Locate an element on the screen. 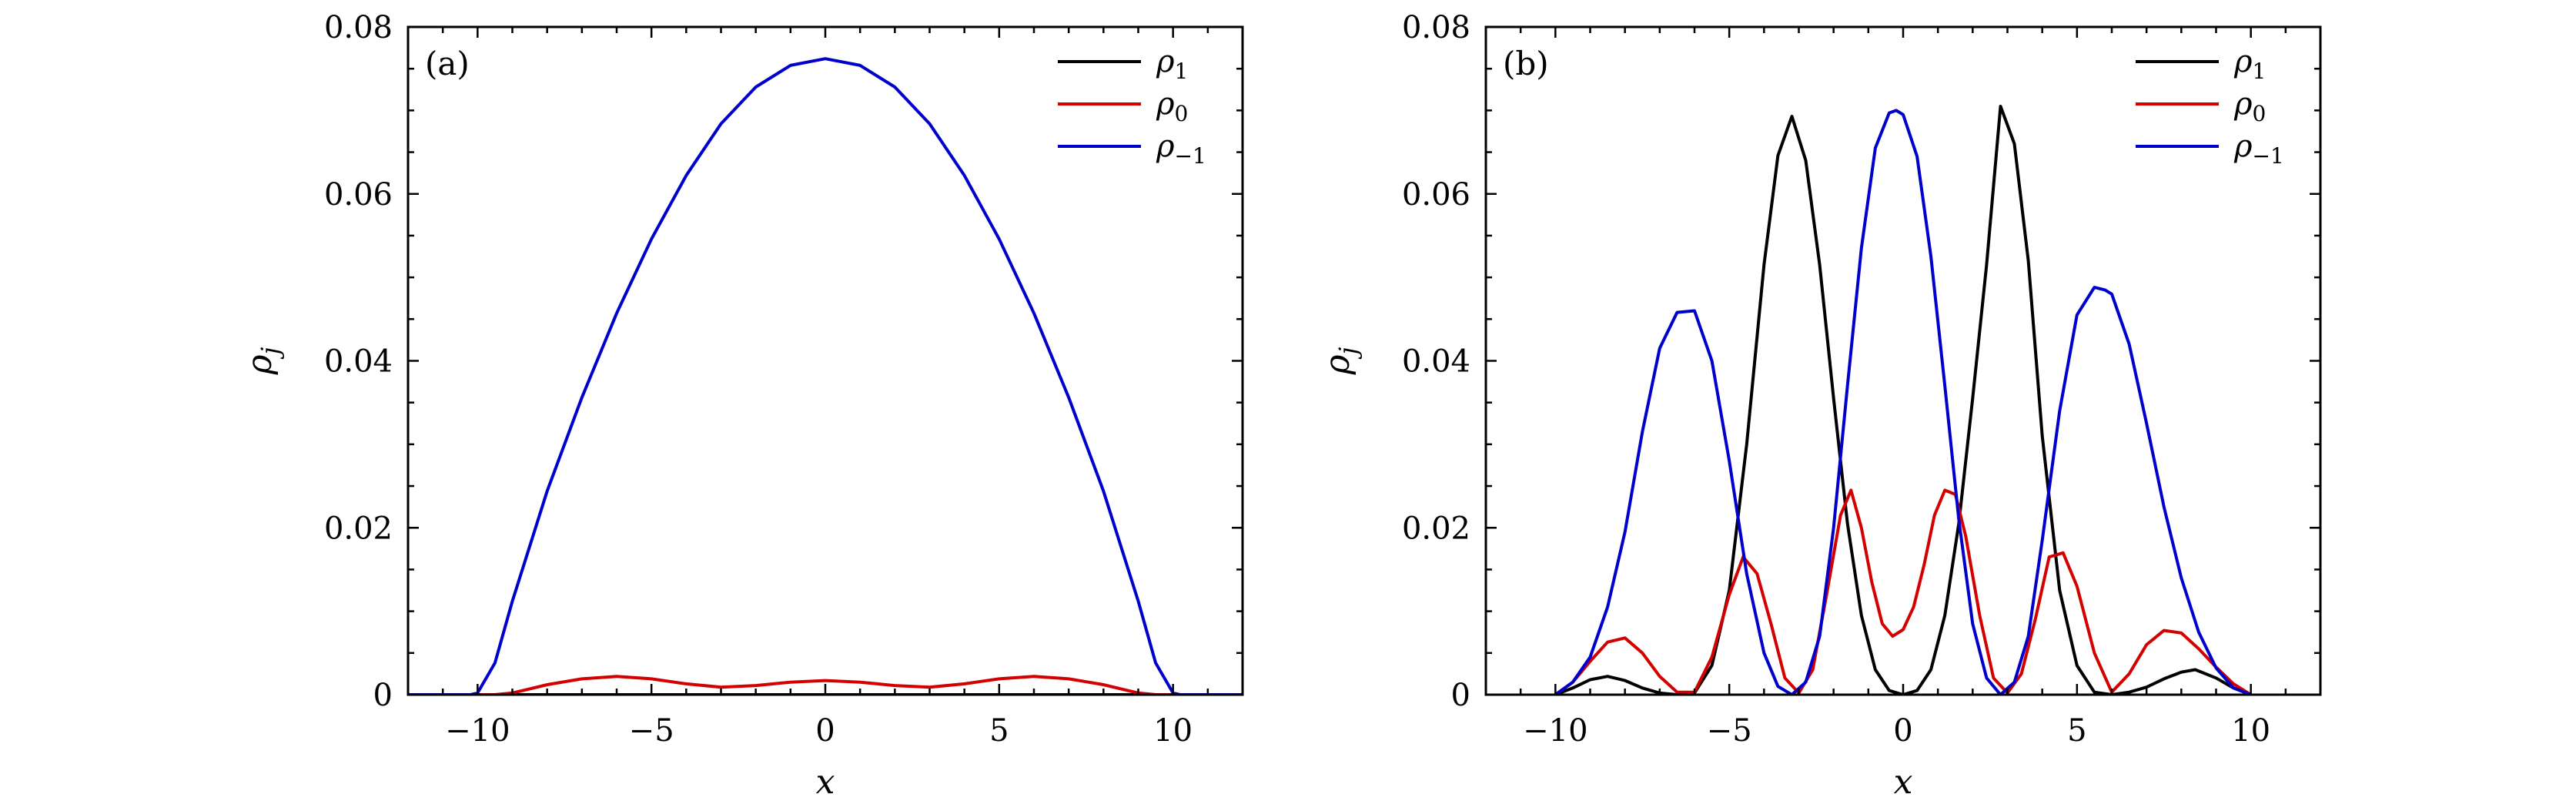 The height and width of the screenshot is (811, 2576). panel-label: (b) is located at coordinates (1526, 63).